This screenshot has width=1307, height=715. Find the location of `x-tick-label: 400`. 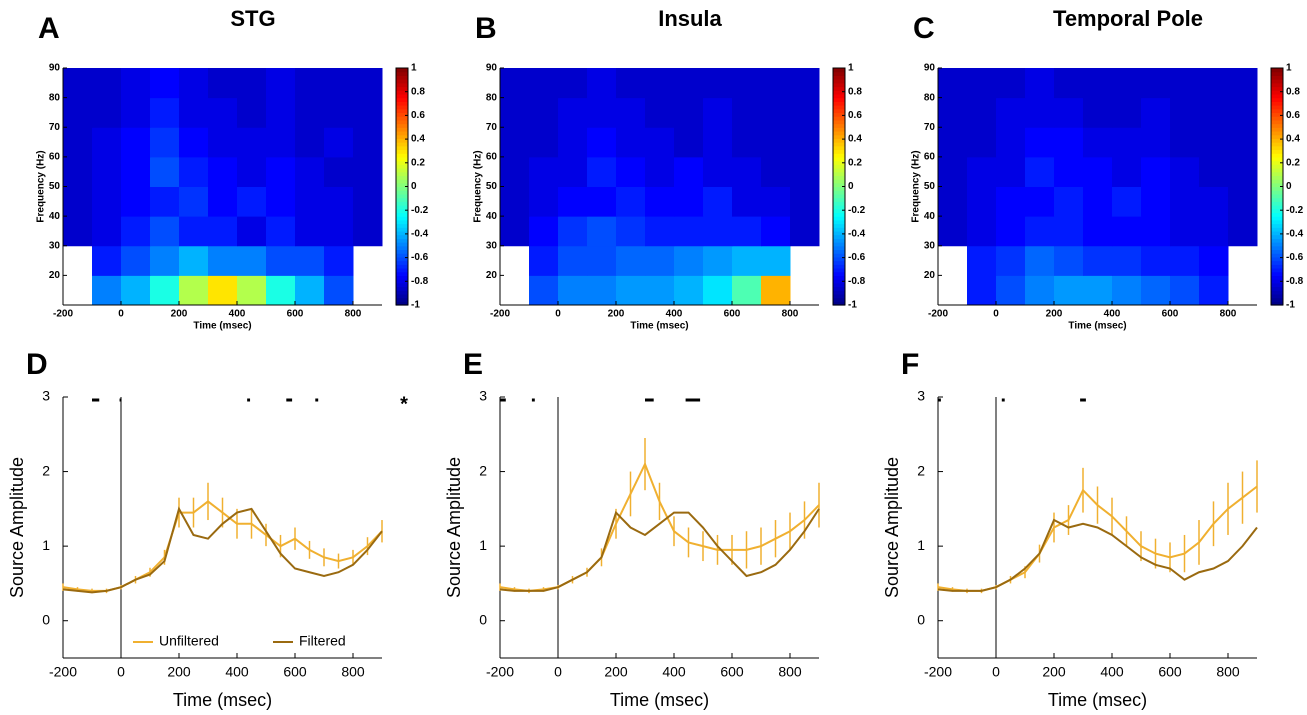

x-tick-label: 400 is located at coordinates (237, 314).